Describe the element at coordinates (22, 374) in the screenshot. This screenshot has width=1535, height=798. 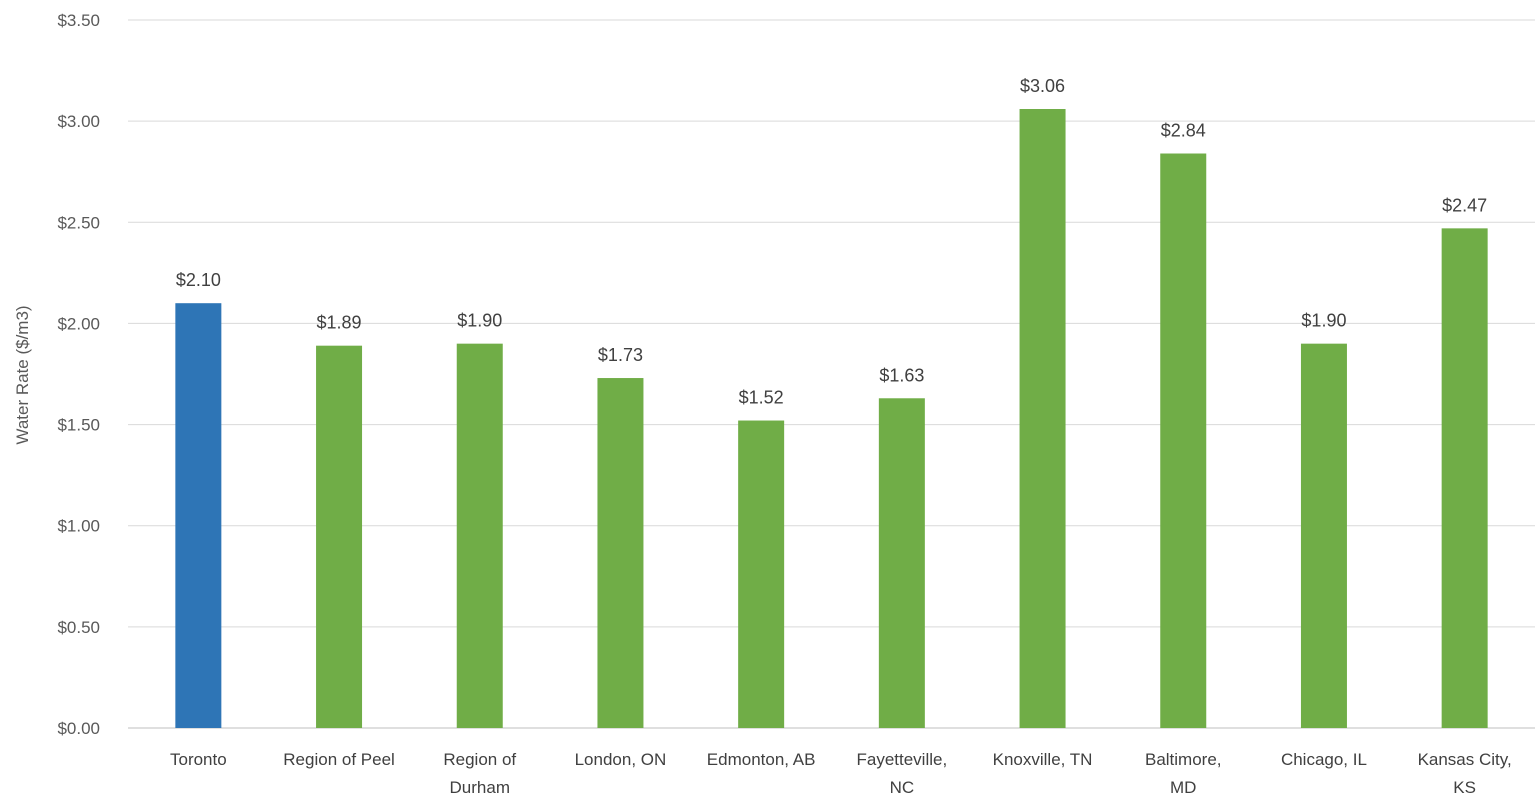
I see `y-axis-title: Water Rate ($/m3)` at that location.